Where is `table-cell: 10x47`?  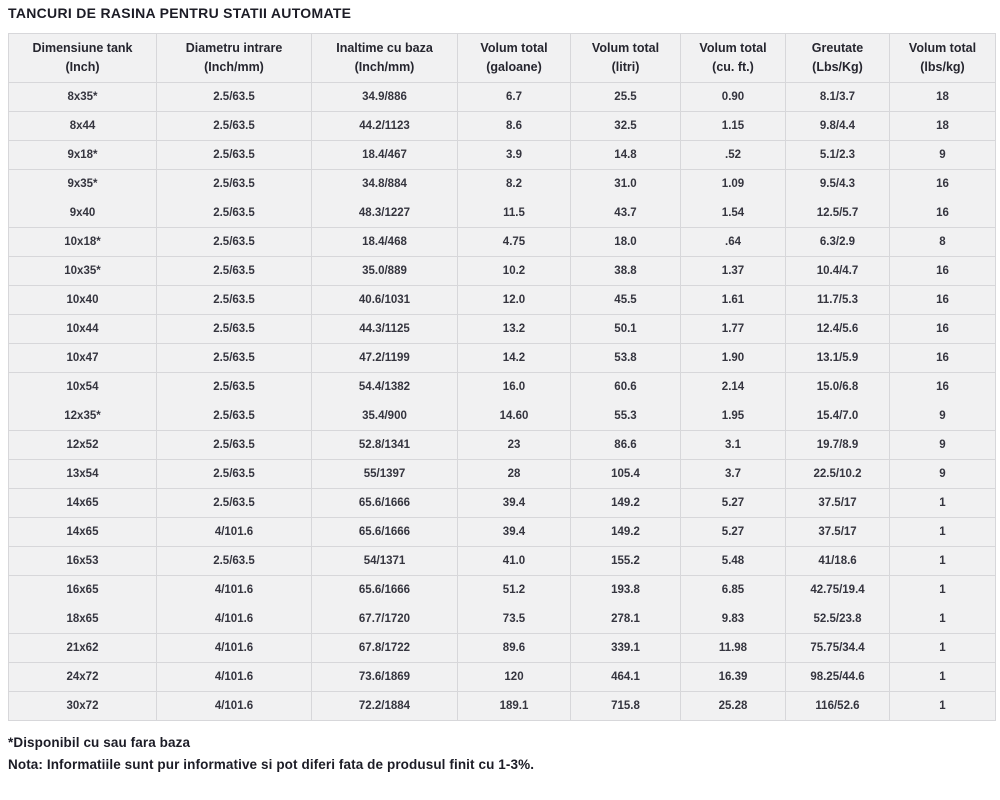
table-cell: 10x47 is located at coordinates (82, 358).